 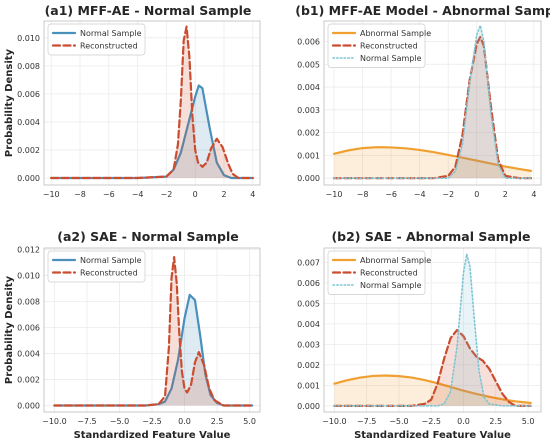 I want to click on panel-4-y-tick-label: 0.001, so click(x=308, y=385).